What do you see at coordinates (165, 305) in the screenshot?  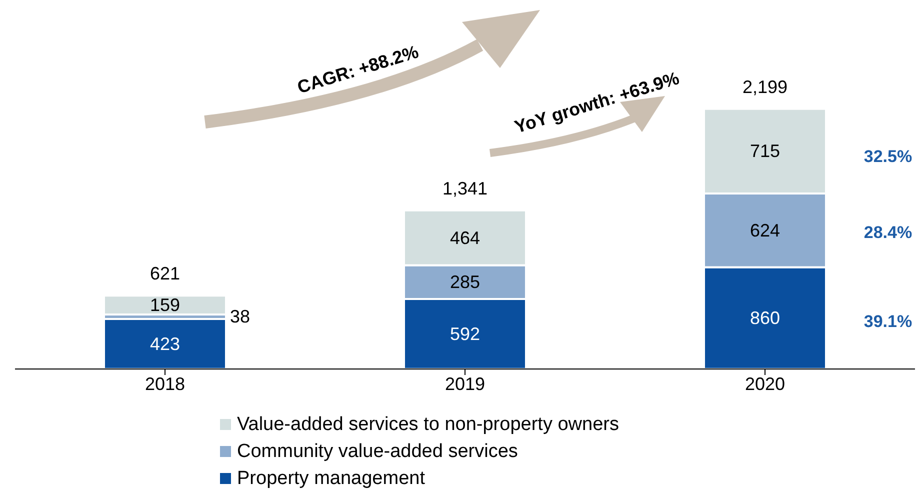 I see `data-label: 159` at bounding box center [165, 305].